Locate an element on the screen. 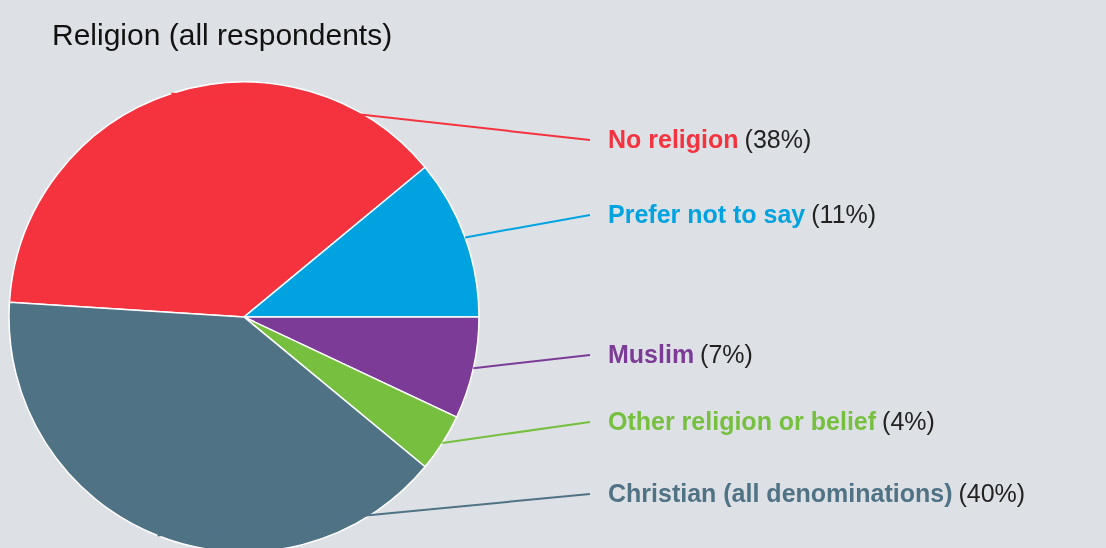  slice-label: Other religion or belief is located at coordinates (742, 421).